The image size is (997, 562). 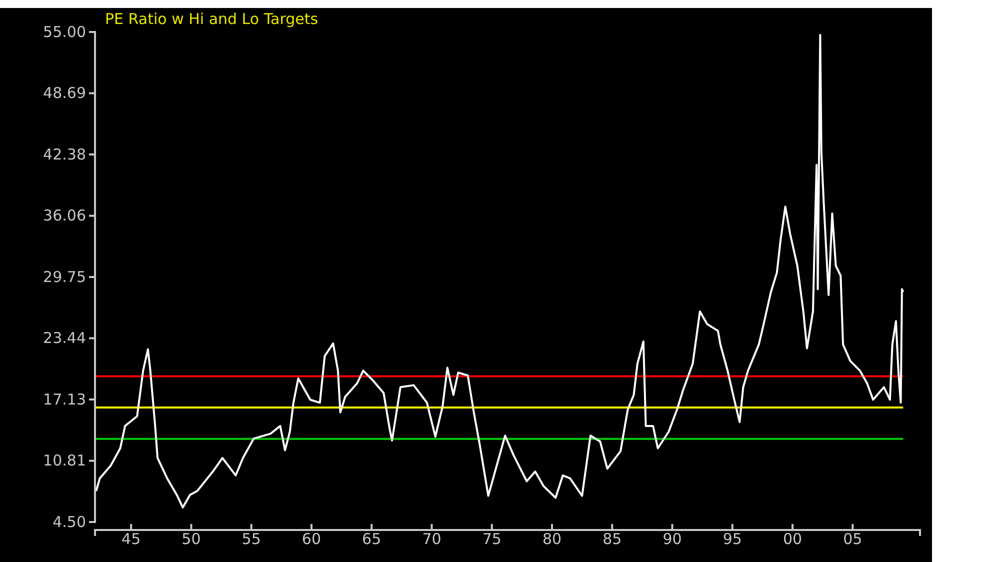 What do you see at coordinates (64, 215) in the screenshot?
I see `y-tick-label: 36.06` at bounding box center [64, 215].